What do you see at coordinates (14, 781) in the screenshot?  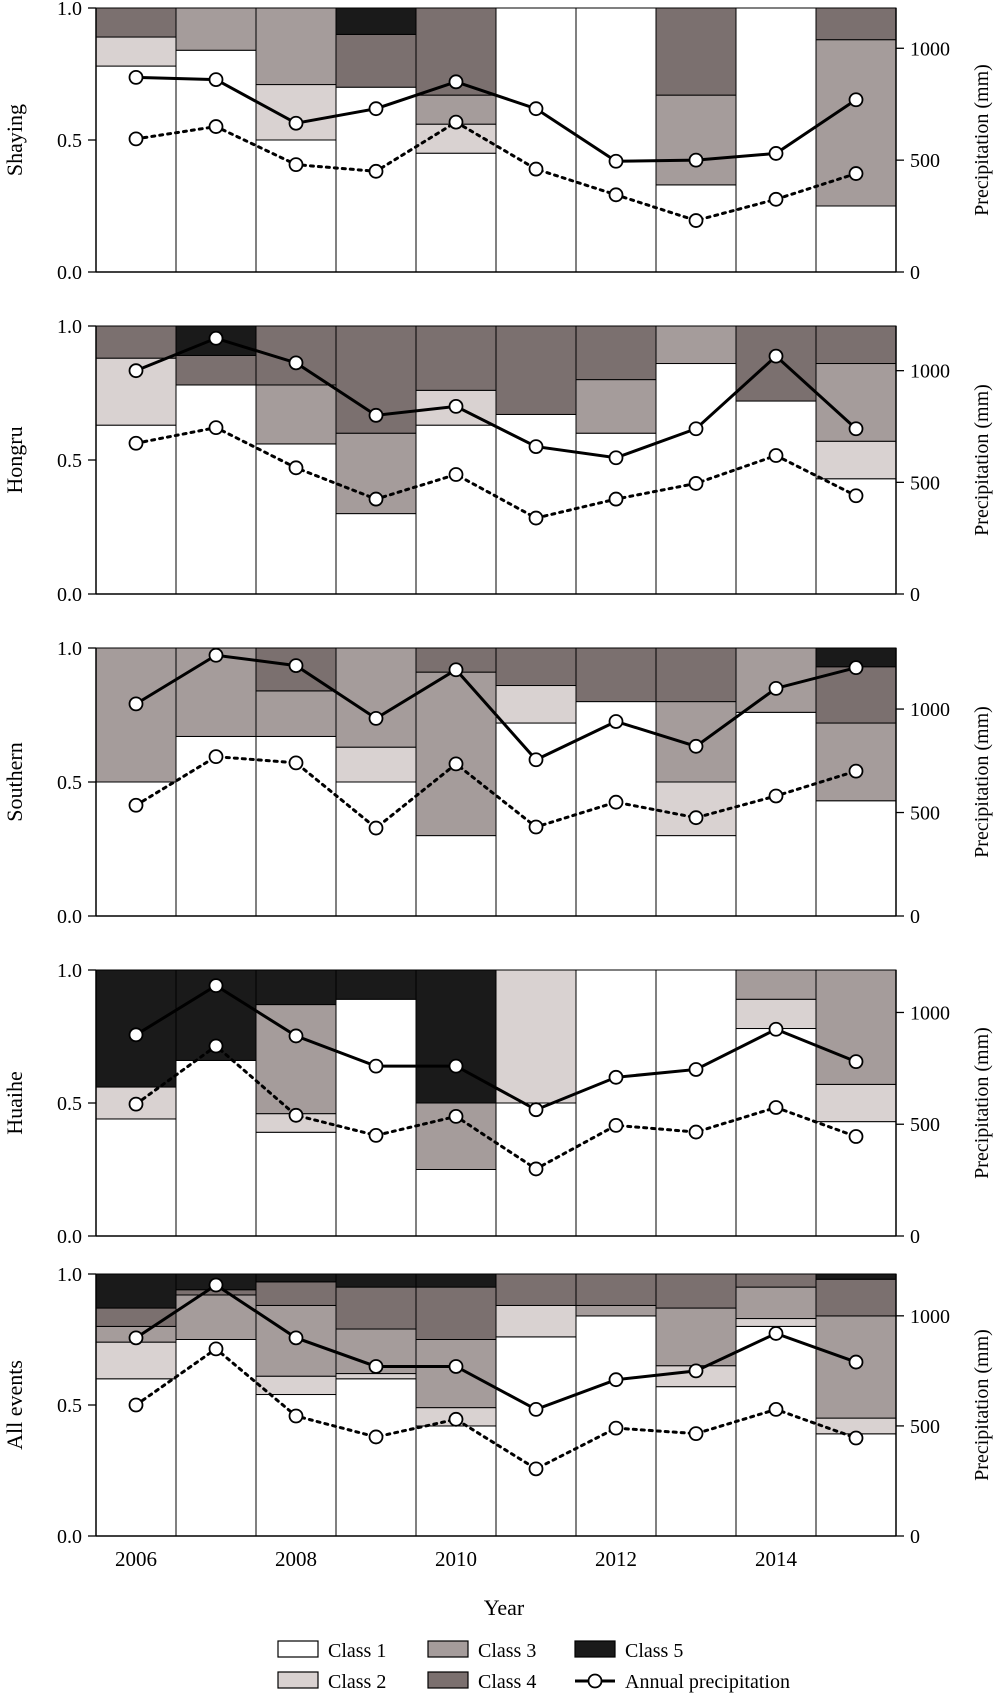 I see `panel-label: Southern` at bounding box center [14, 781].